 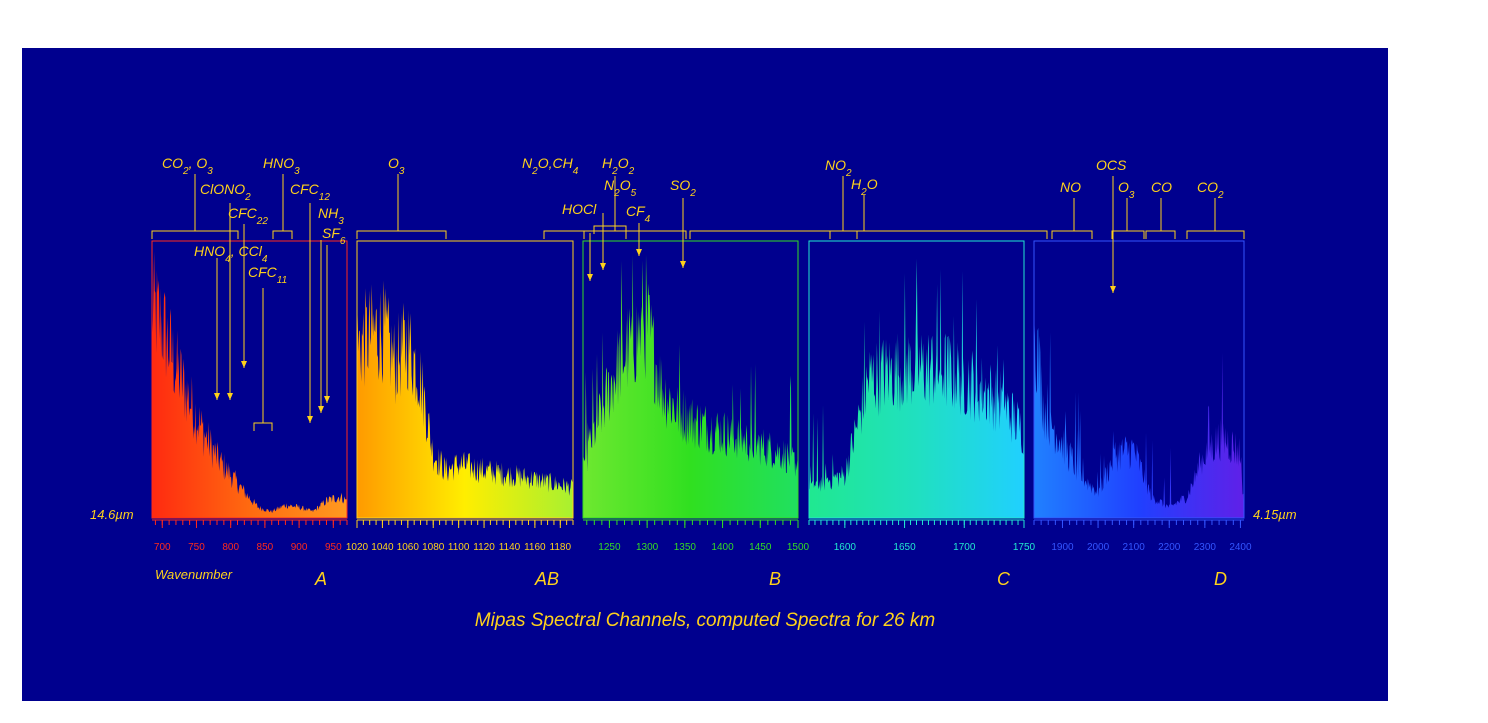 What do you see at coordinates (187, 166) in the screenshot?
I see `molecule-label: CO2, O3` at bounding box center [187, 166].